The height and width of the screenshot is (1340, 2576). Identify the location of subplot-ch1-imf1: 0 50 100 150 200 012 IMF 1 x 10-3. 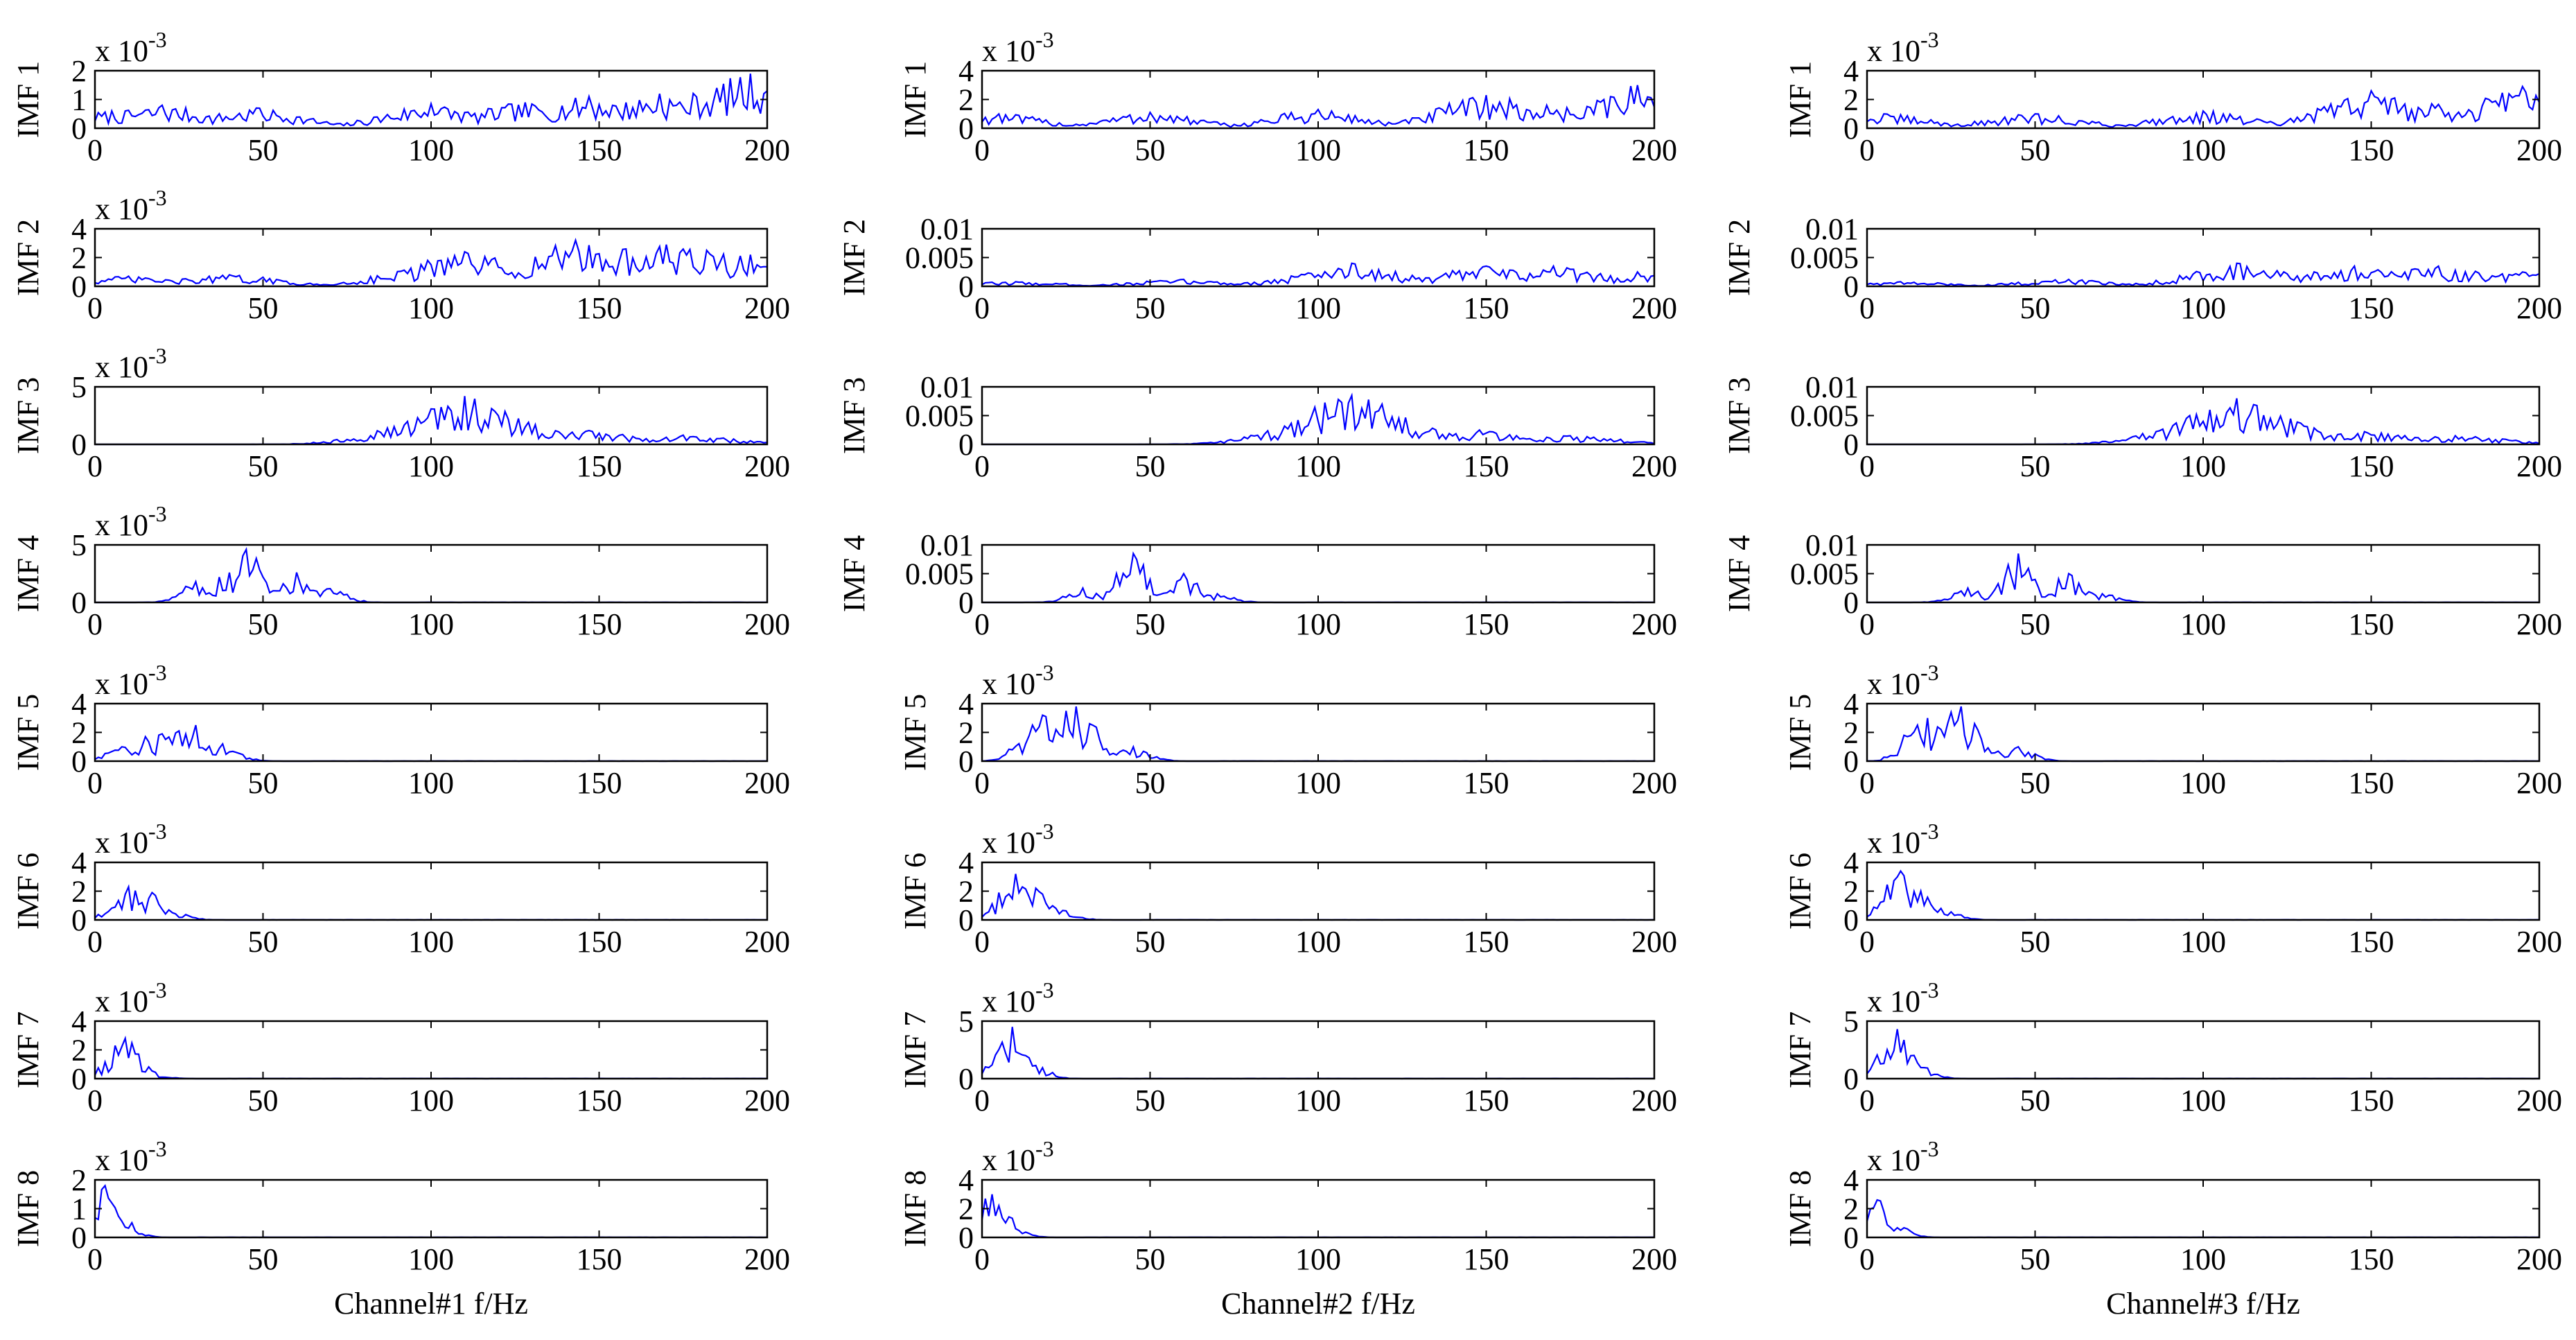
(400, 97).